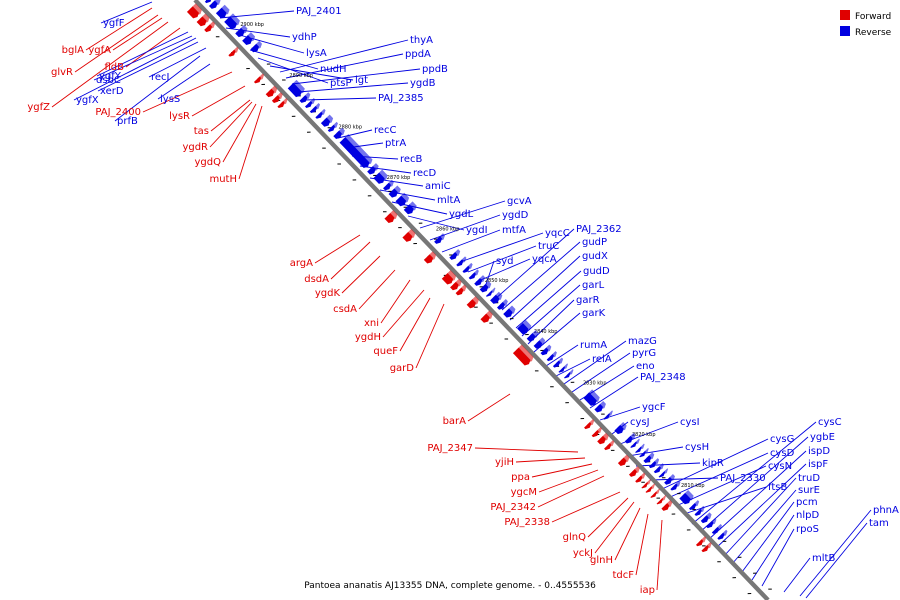 The width and height of the screenshot is (900, 600). I want to click on reverse-gene-label: recC, so click(385, 130).